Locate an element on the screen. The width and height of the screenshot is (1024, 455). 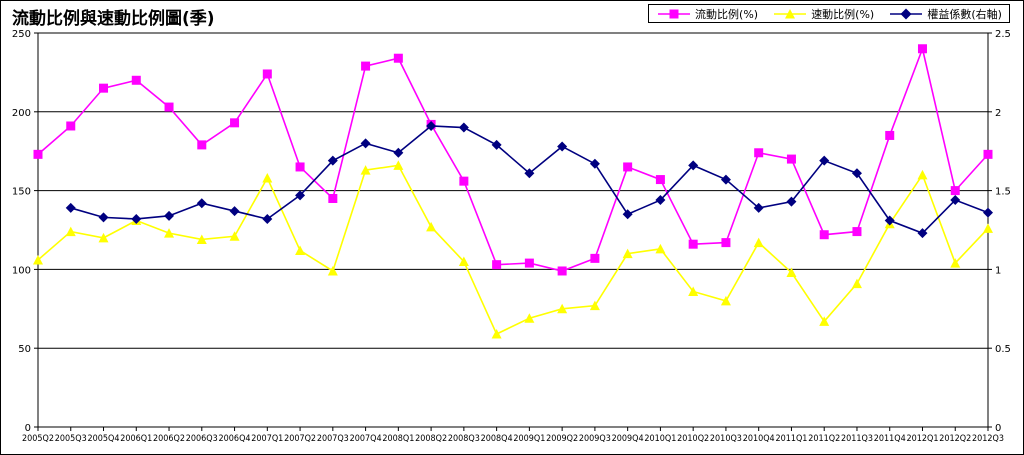
x-tick-label: 2005Q3 is located at coordinates (71, 439).